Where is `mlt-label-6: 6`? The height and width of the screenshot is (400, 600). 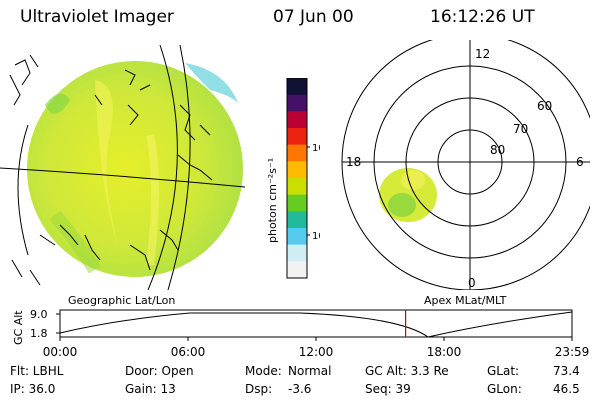
mlt-label-6: 6 is located at coordinates (580, 162).